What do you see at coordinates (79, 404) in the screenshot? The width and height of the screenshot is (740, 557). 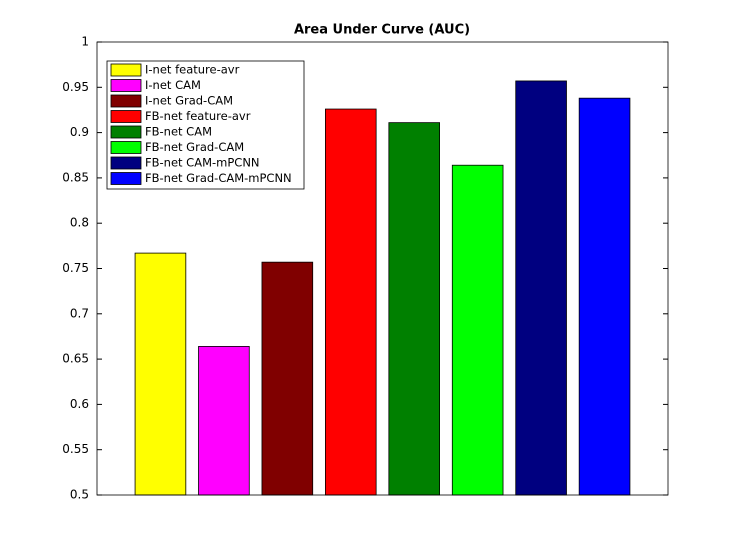 I see `y-tick-label: 0.6` at bounding box center [79, 404].